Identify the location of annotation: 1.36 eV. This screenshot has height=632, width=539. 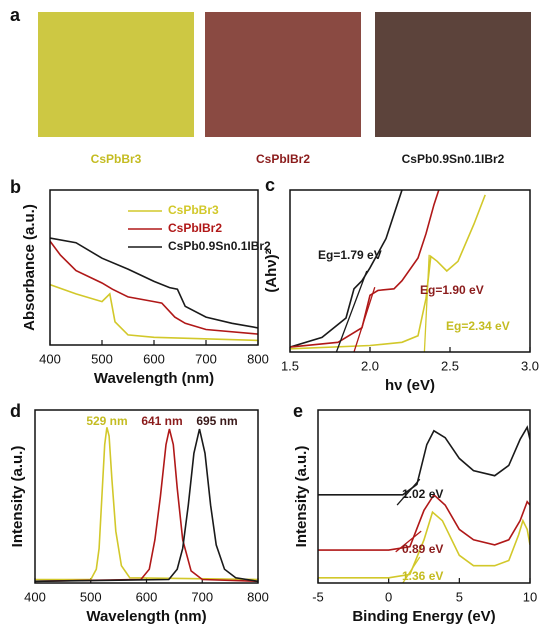
(422, 576).